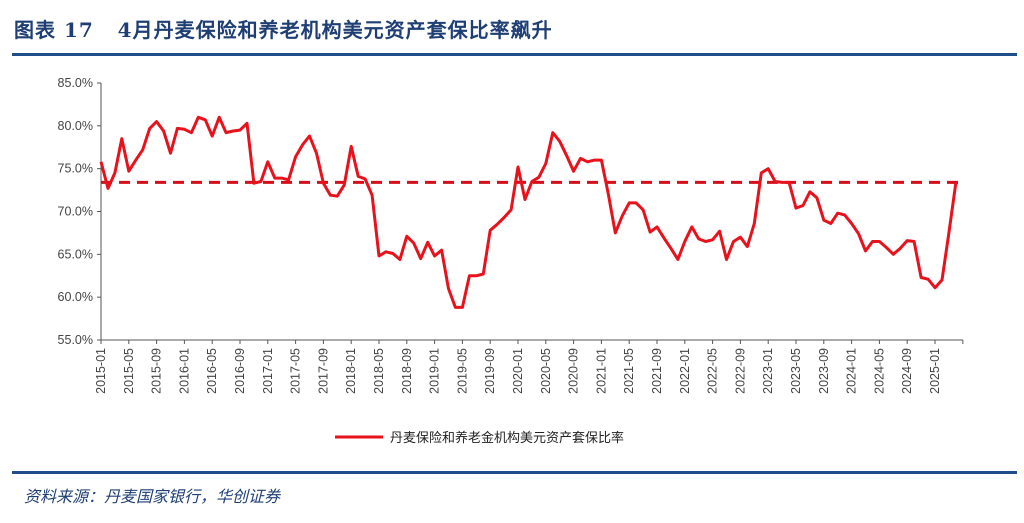  Describe the element at coordinates (490, 371) in the screenshot. I see `x-tick-label: 2019-09` at that location.